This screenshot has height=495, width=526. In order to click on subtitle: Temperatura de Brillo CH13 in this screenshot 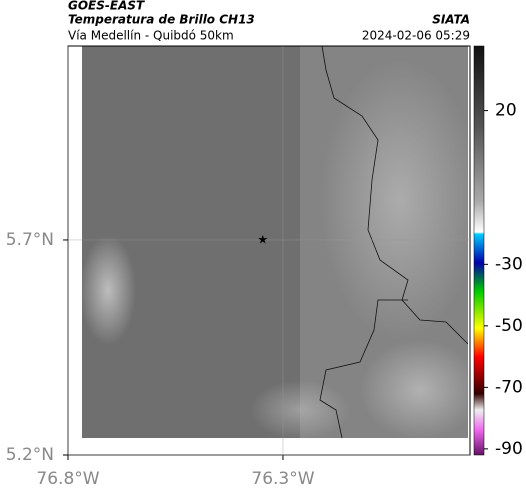, I will do `click(161, 20)`.